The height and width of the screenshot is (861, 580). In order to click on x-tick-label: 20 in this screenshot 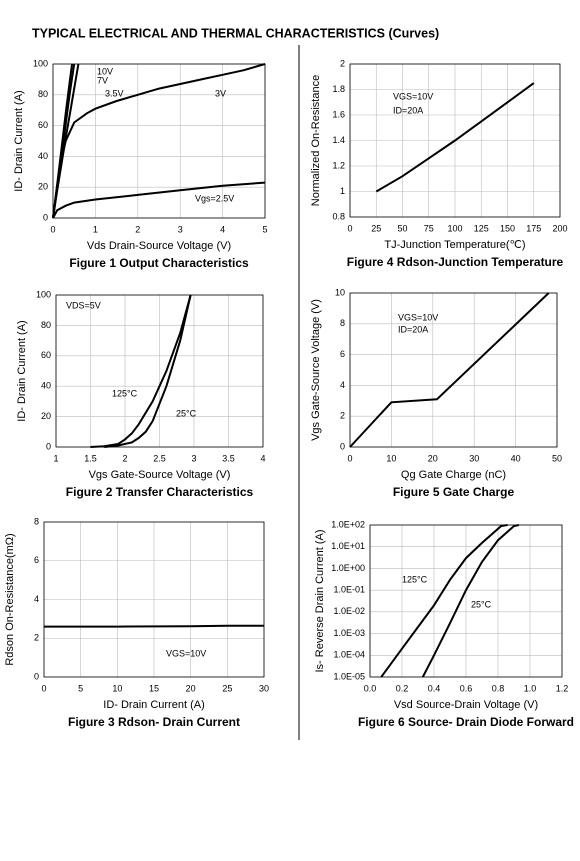, I will do `click(191, 688)`.